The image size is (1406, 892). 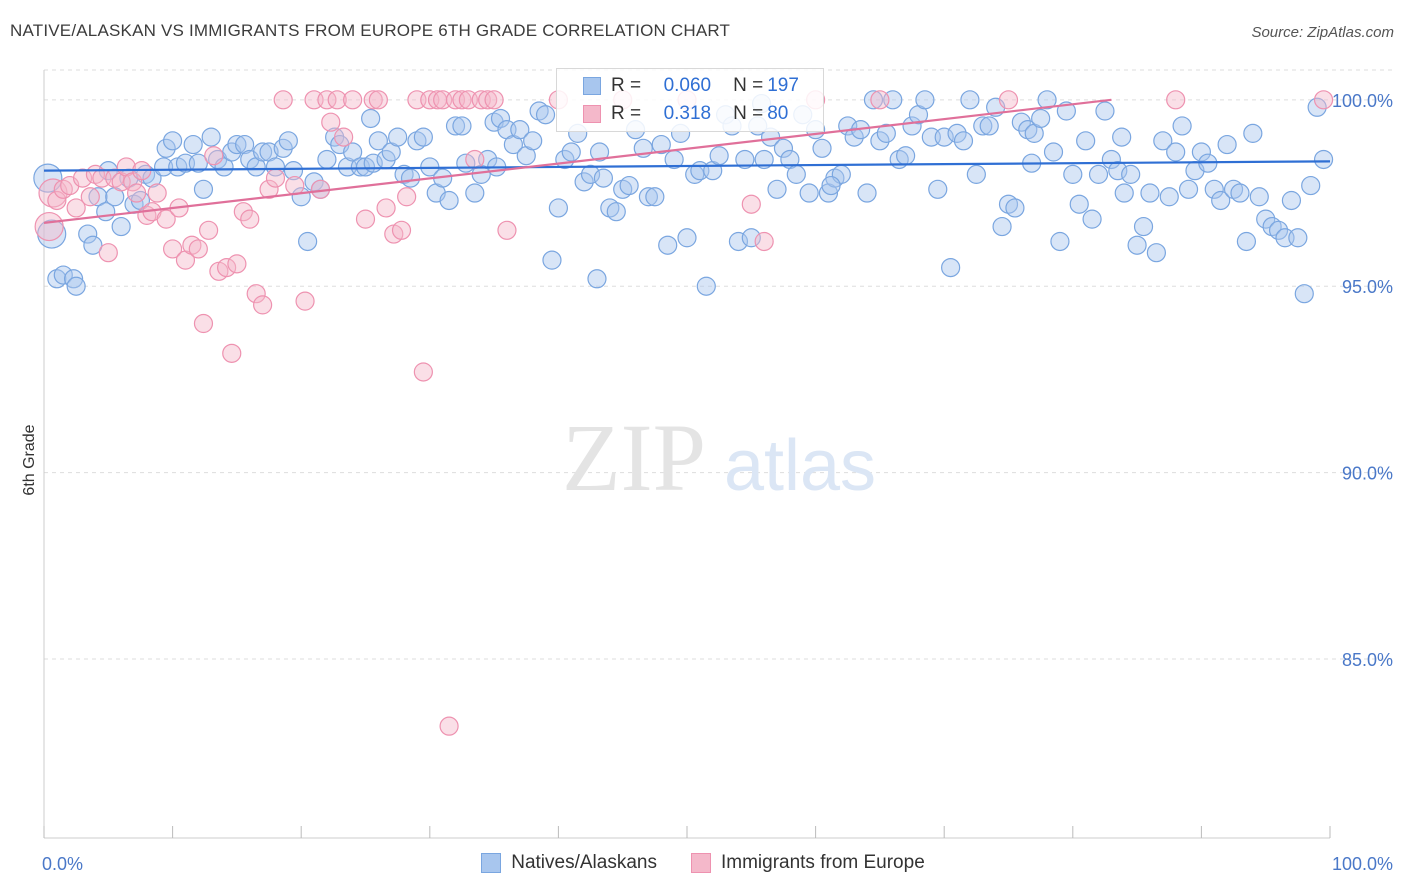 I want to click on legend-item-natives: Natives/Alaskans, so click(x=569, y=863).